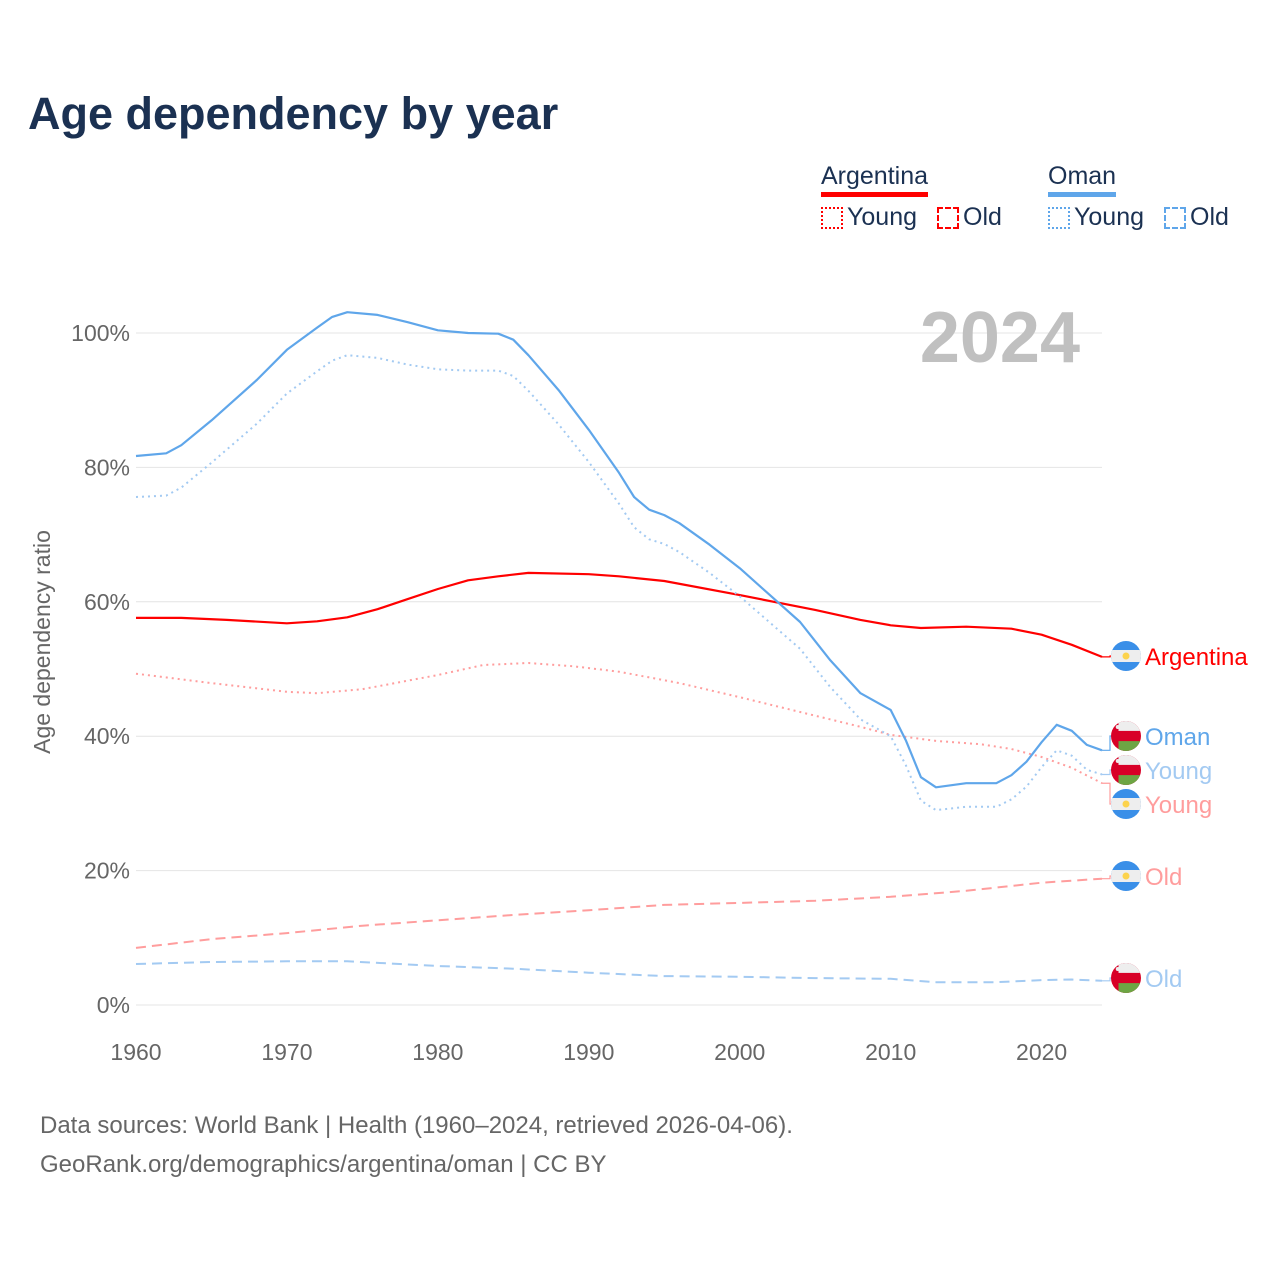  I want to click on end-label-oman-young: Young, so click(1178, 771).